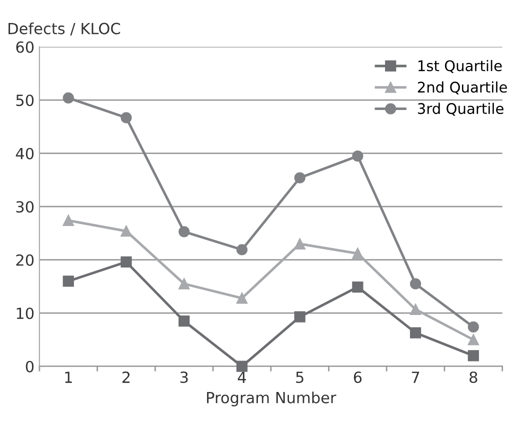 The width and height of the screenshot is (526, 426). What do you see at coordinates (416, 377) in the screenshot?
I see `x-tick-label: 7` at bounding box center [416, 377].